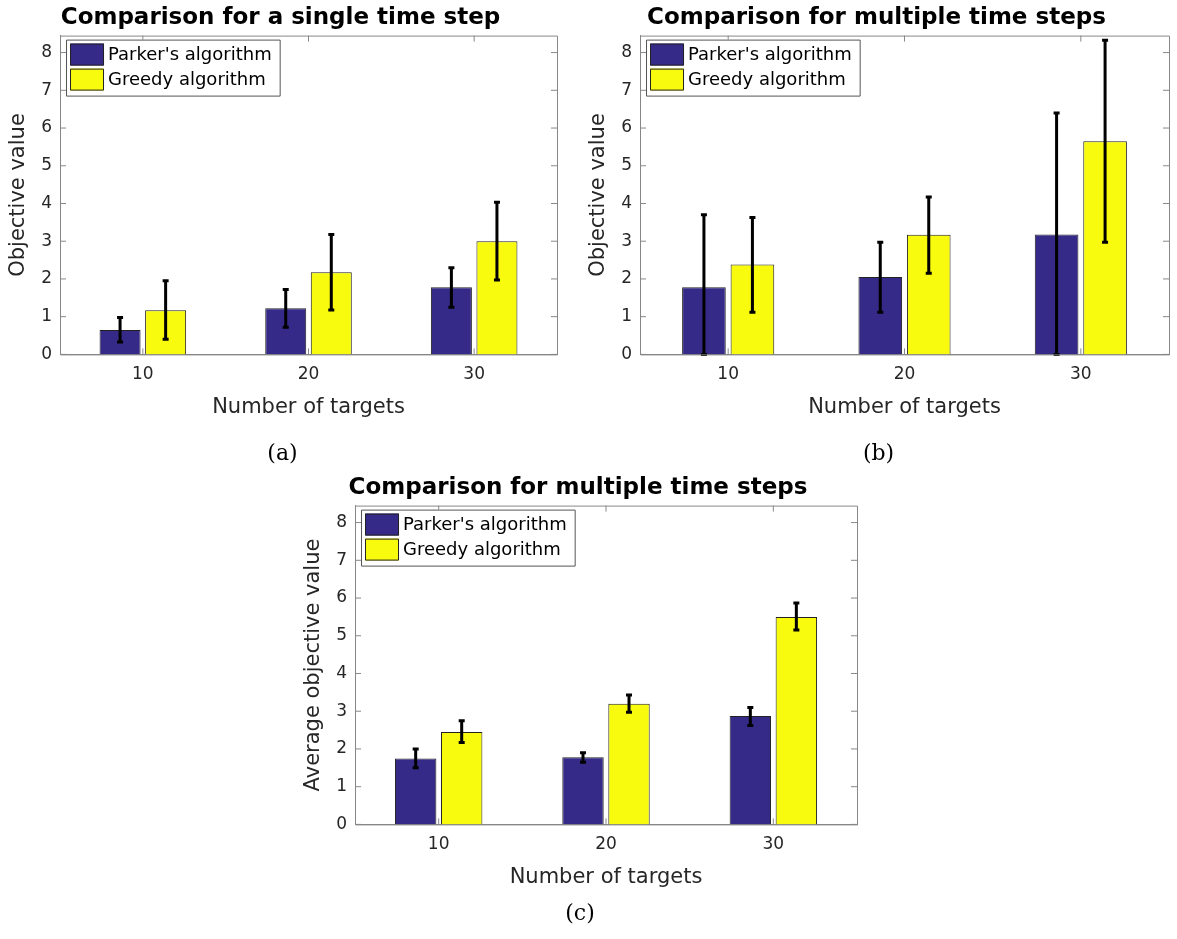 The image size is (1177, 939). What do you see at coordinates (878, 452) in the screenshot?
I see `text: (b)` at bounding box center [878, 452].